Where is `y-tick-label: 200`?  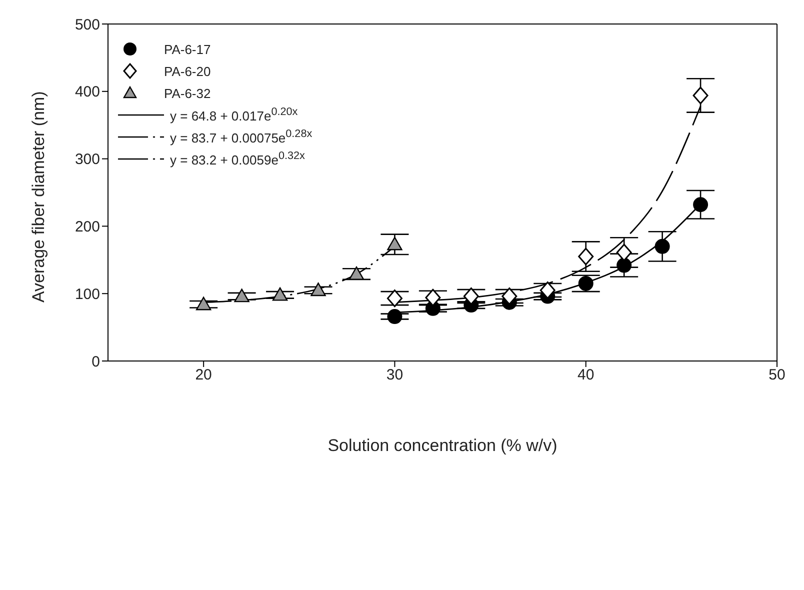
y-tick-label: 200 is located at coordinates (87, 227).